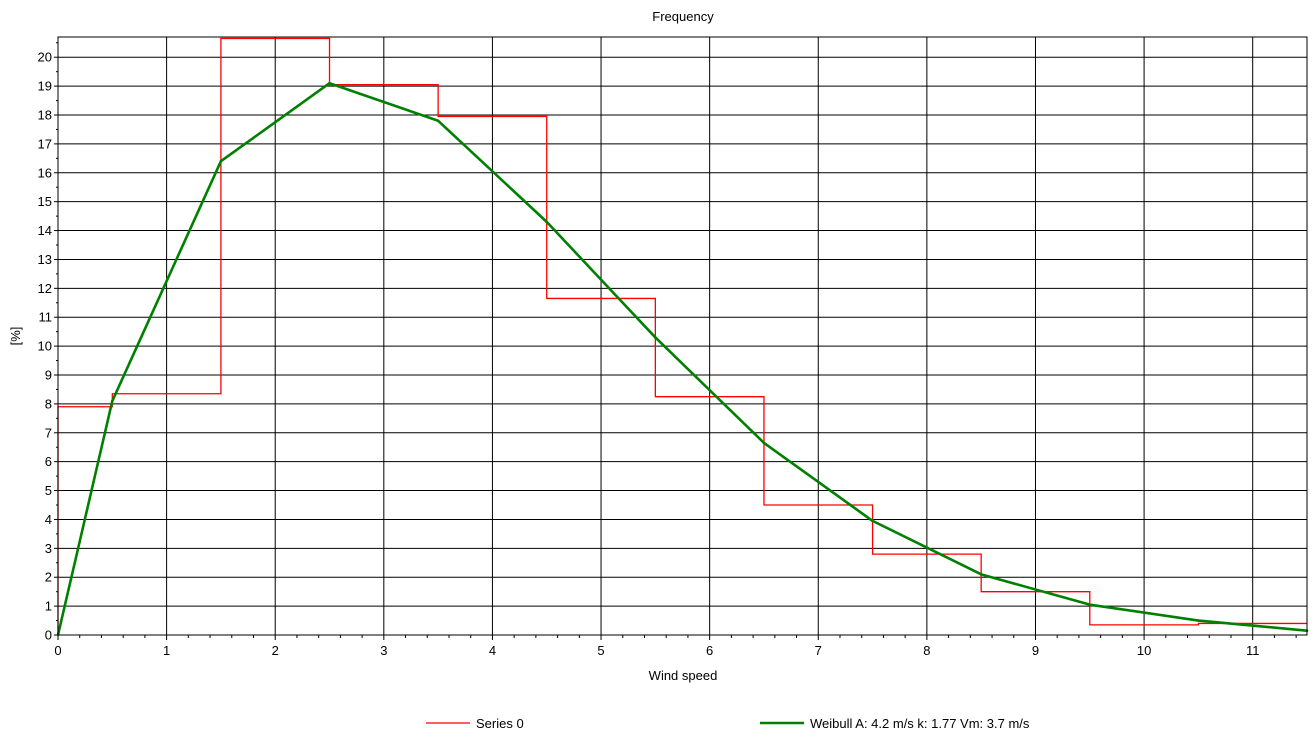 The height and width of the screenshot is (738, 1315). What do you see at coordinates (166, 650) in the screenshot?
I see `x-tick-label: 1` at bounding box center [166, 650].